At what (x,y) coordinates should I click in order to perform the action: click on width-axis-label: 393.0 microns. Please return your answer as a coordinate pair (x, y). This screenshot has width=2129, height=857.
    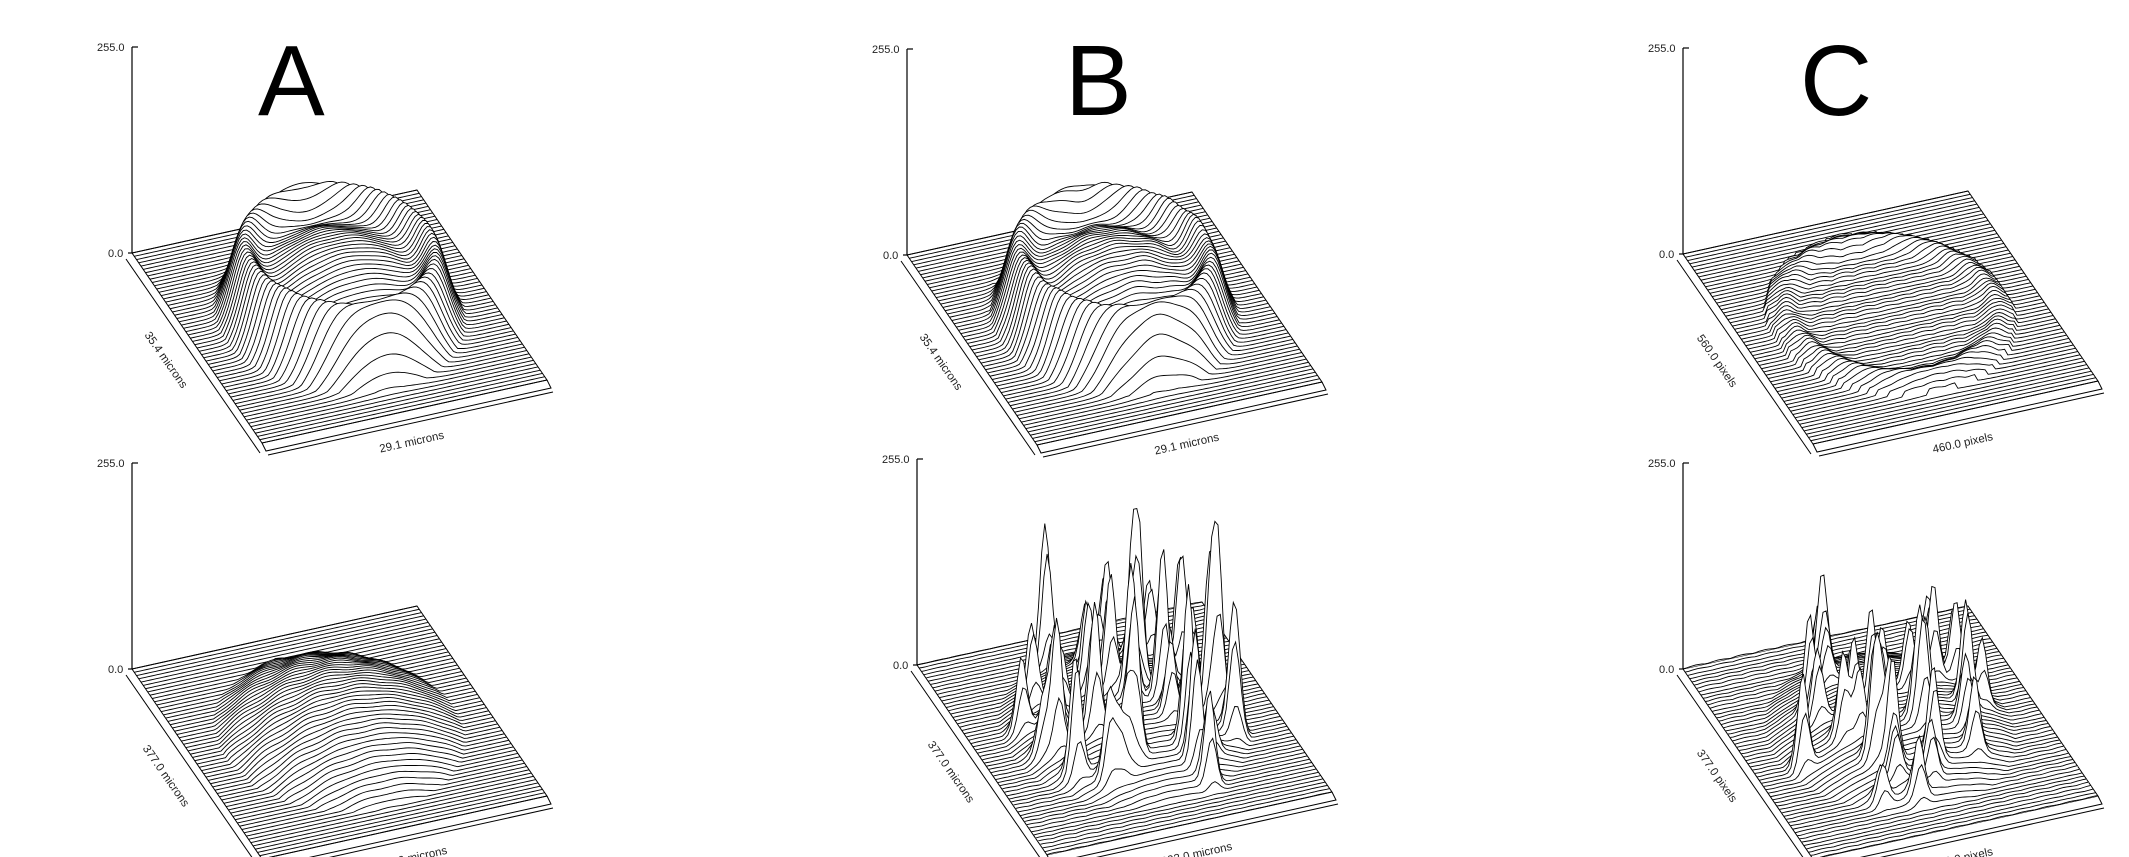
    Looking at the image, I should click on (1196, 849).